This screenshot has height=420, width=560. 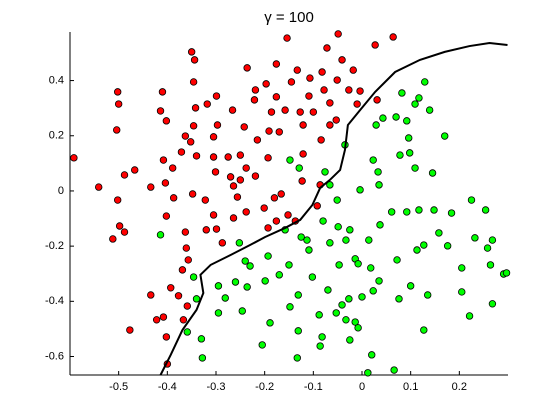 What do you see at coordinates (313, 387) in the screenshot?
I see `x-tick-label: -0.1` at bounding box center [313, 387].